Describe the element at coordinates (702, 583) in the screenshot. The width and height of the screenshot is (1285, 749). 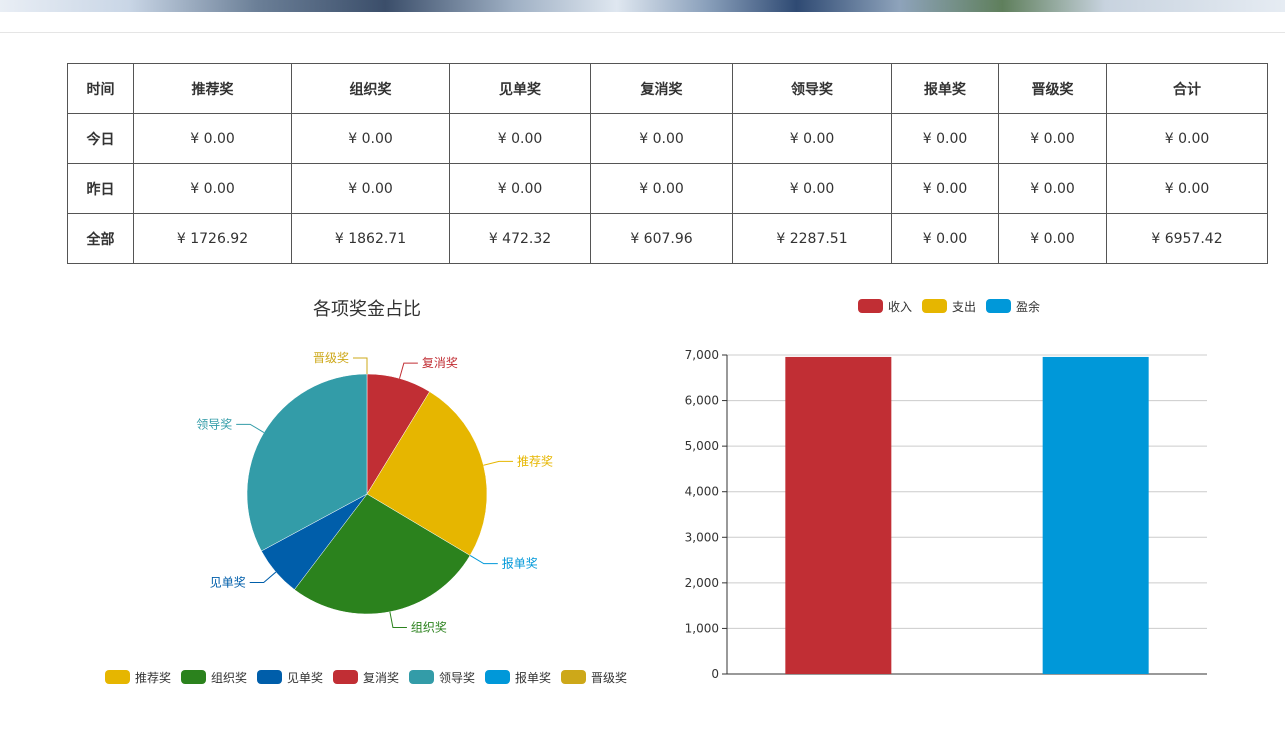
I see `y-axis-tick-label: 2,000` at that location.